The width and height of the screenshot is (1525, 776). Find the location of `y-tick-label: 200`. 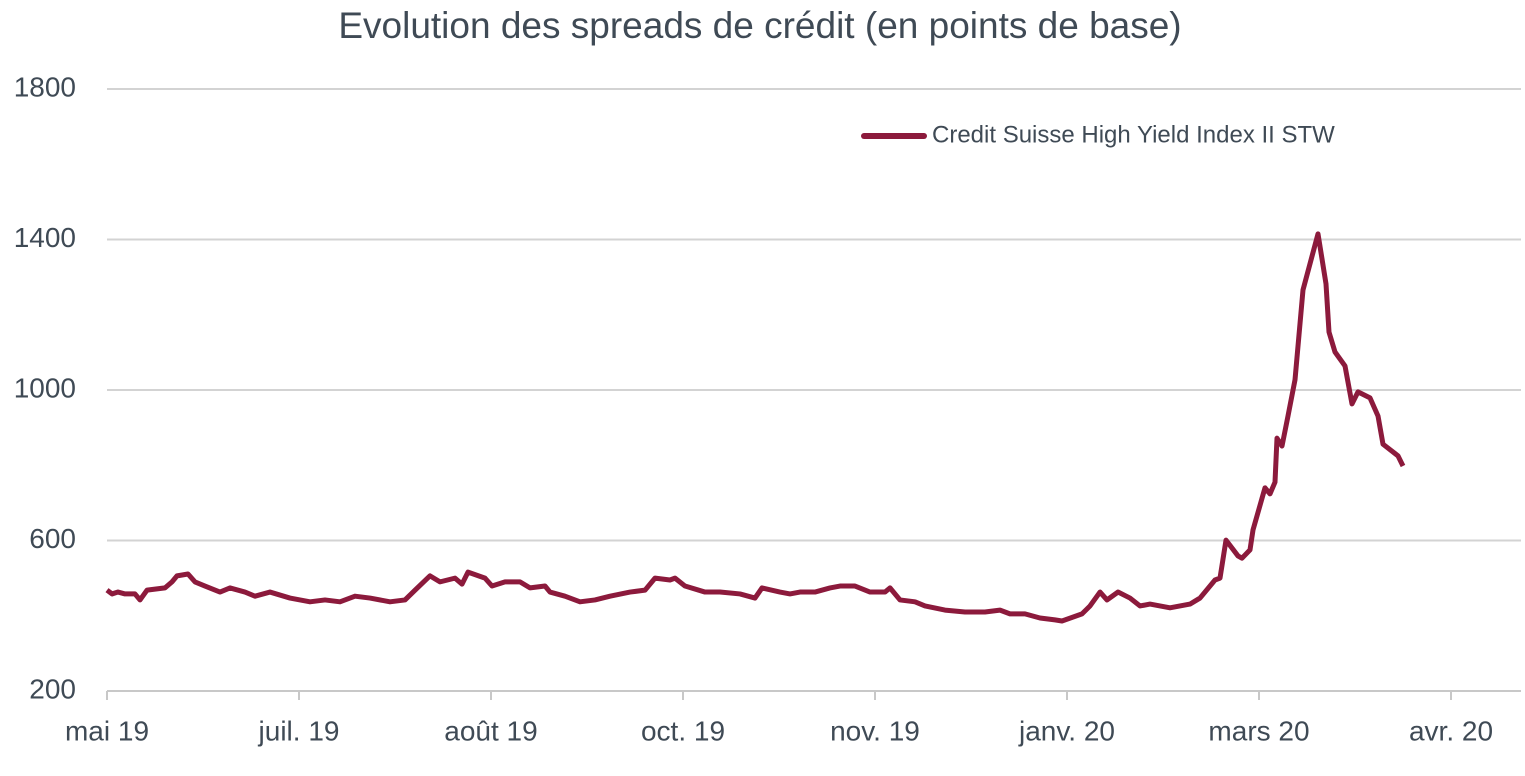

y-tick-label: 200 is located at coordinates (52, 688).